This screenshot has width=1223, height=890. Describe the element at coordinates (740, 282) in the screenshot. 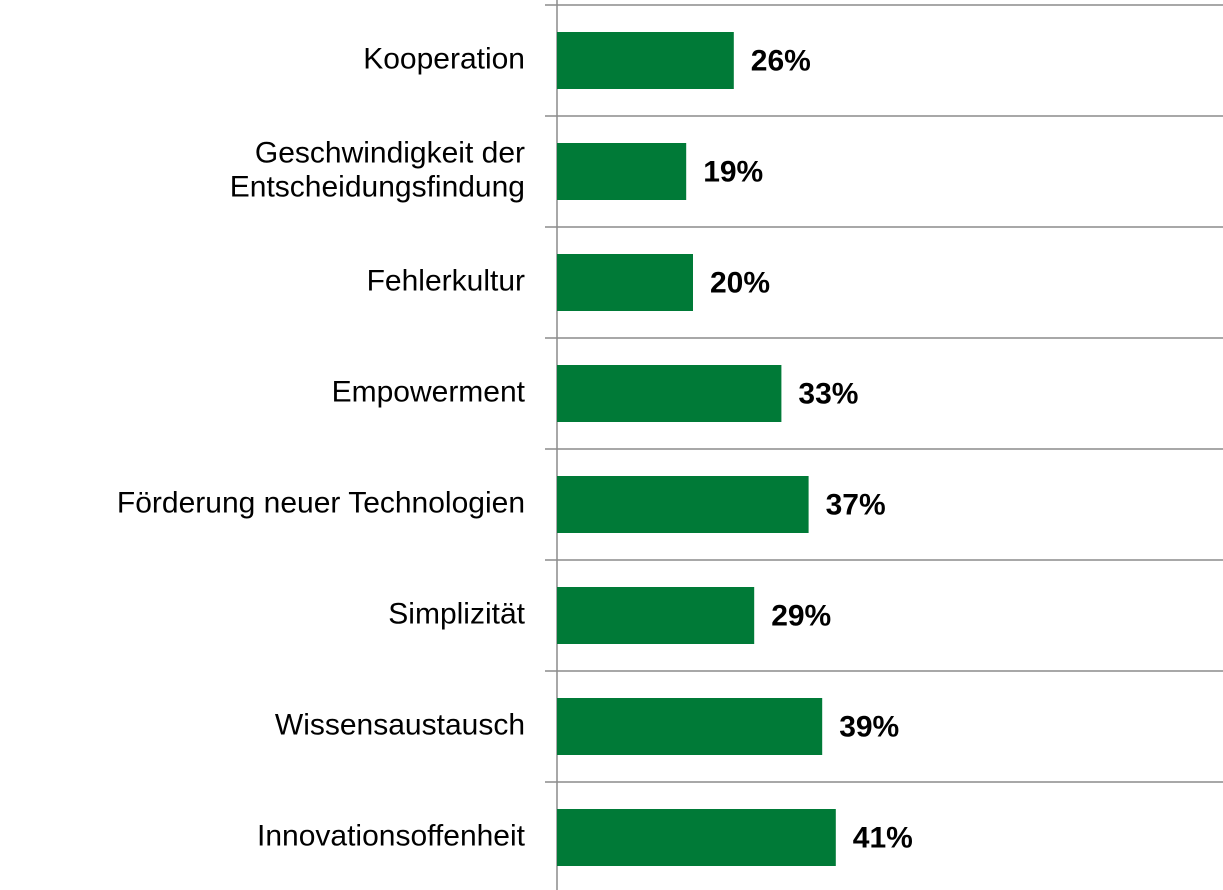

I see `value-label: 20%` at that location.